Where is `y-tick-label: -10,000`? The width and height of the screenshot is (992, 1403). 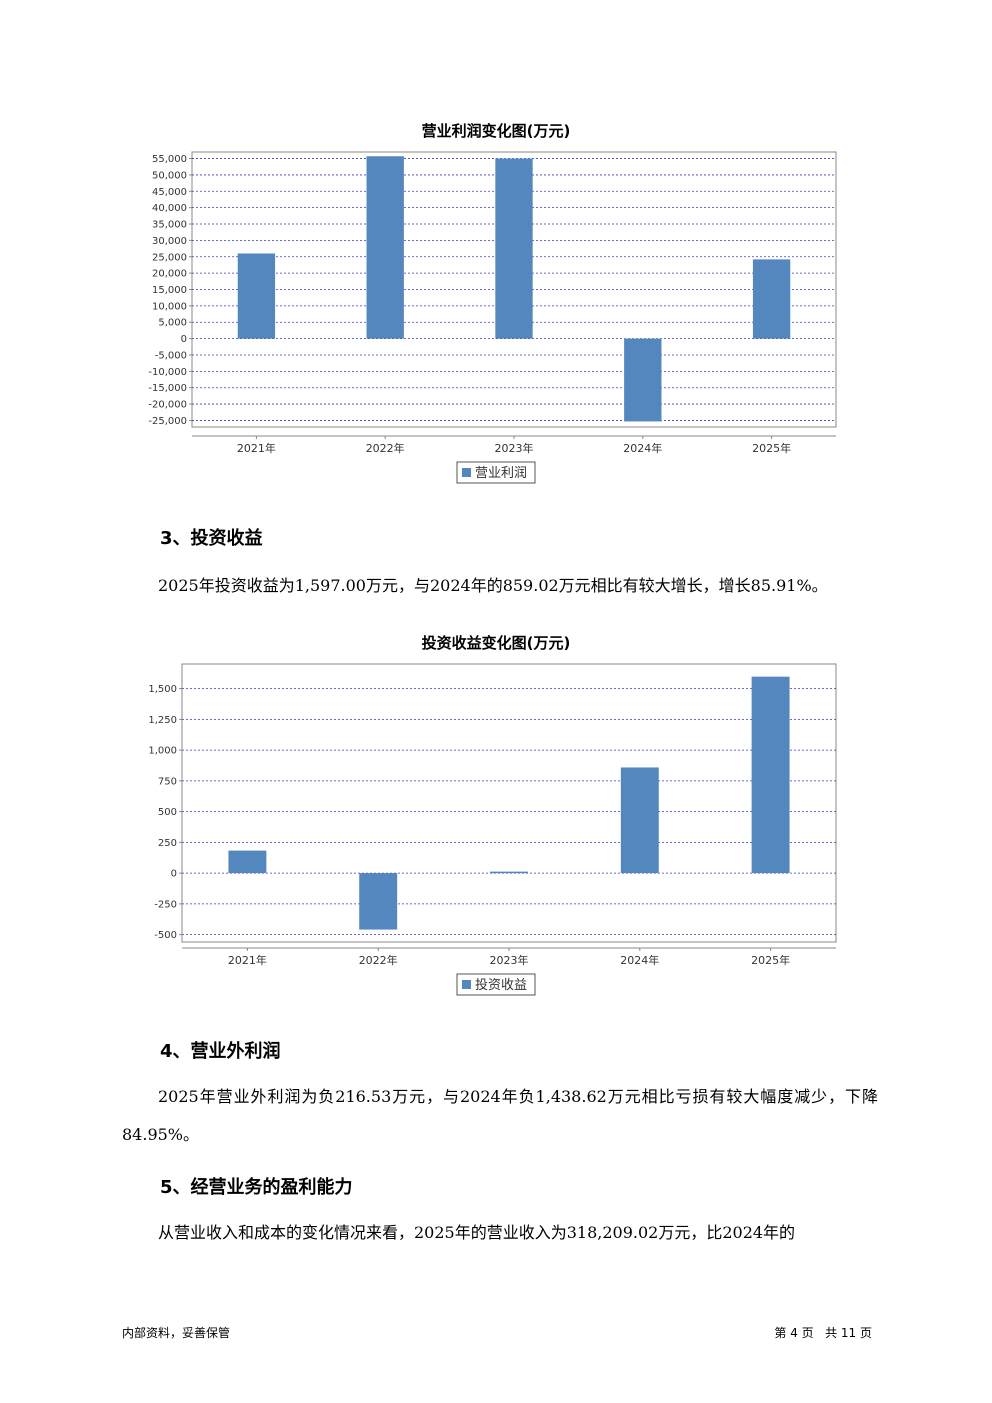 y-tick-label: -10,000 is located at coordinates (167, 372).